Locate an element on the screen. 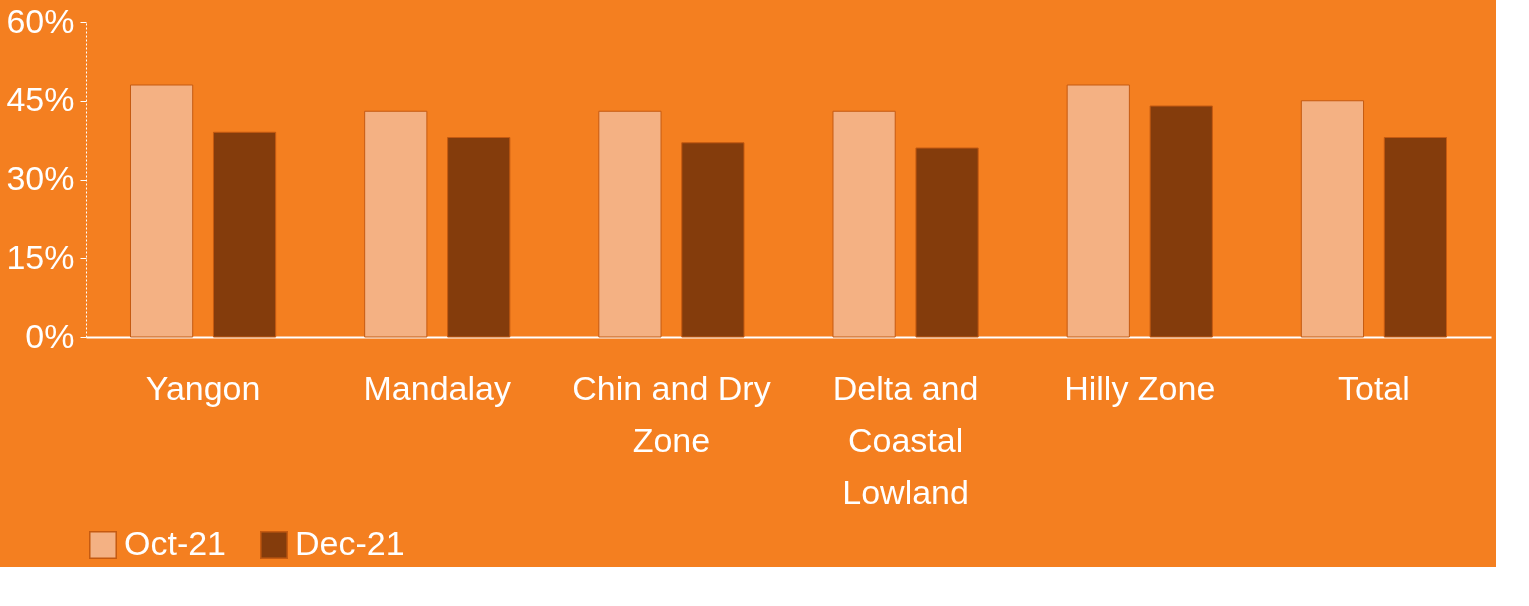  y-tick-label: 0% is located at coordinates (50, 335).